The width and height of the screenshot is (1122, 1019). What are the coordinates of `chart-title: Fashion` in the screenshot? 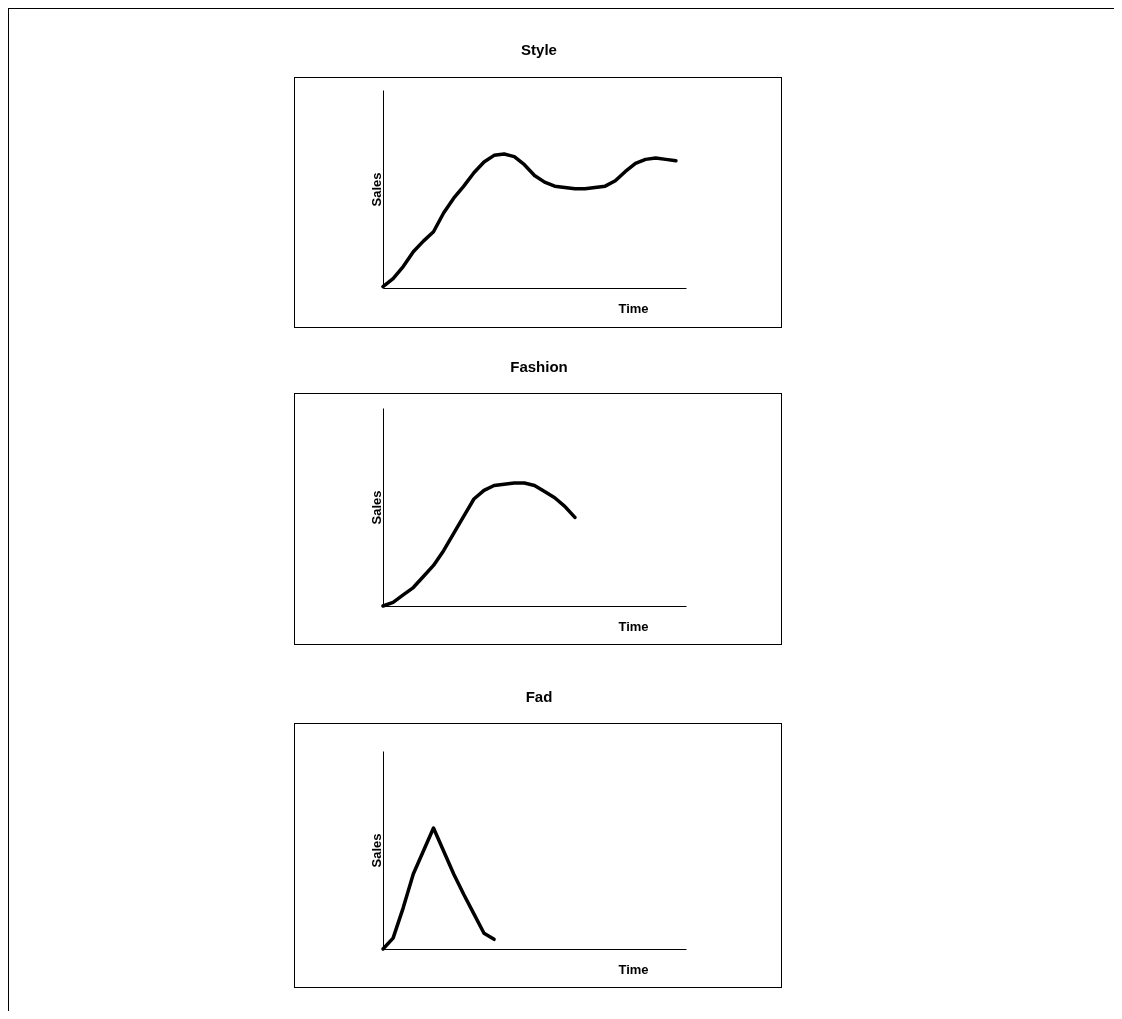 It's located at (539, 367).